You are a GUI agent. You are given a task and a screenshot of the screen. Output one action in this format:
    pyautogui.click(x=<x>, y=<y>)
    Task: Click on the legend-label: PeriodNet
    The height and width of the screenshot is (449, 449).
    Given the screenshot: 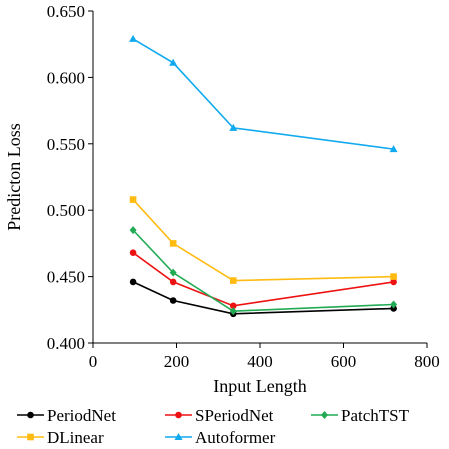 What is the action you would take?
    pyautogui.click(x=81, y=415)
    